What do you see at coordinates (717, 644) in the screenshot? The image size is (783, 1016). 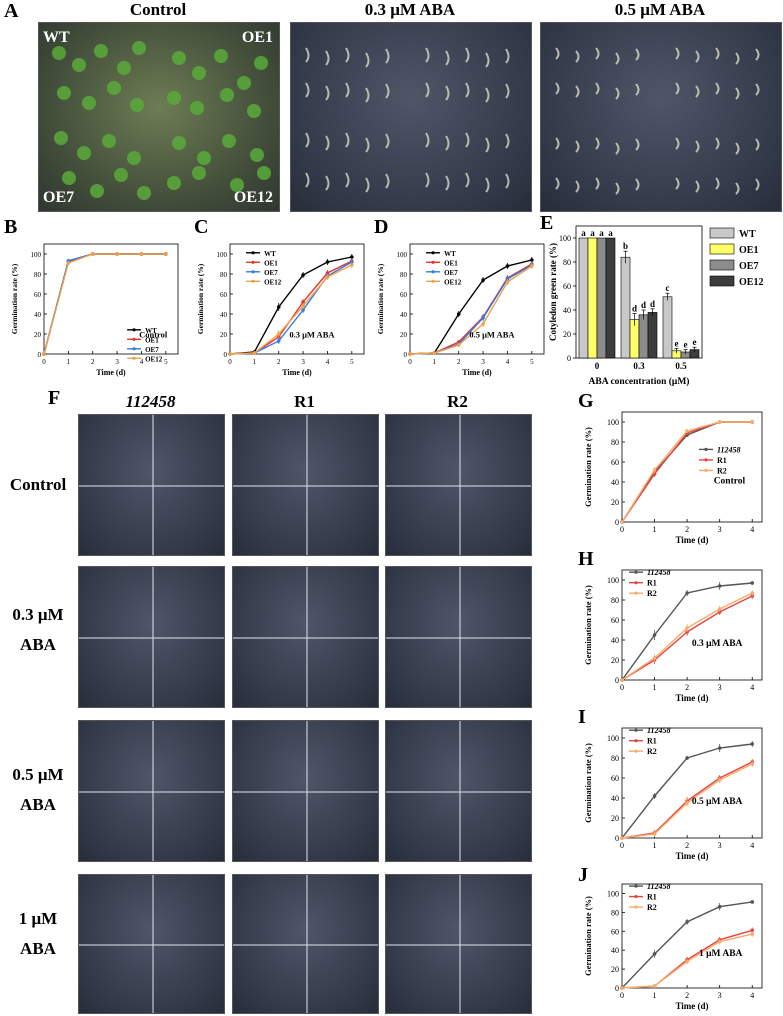 I see `chart-annotation: 0.3 μM ABA` at bounding box center [717, 644].